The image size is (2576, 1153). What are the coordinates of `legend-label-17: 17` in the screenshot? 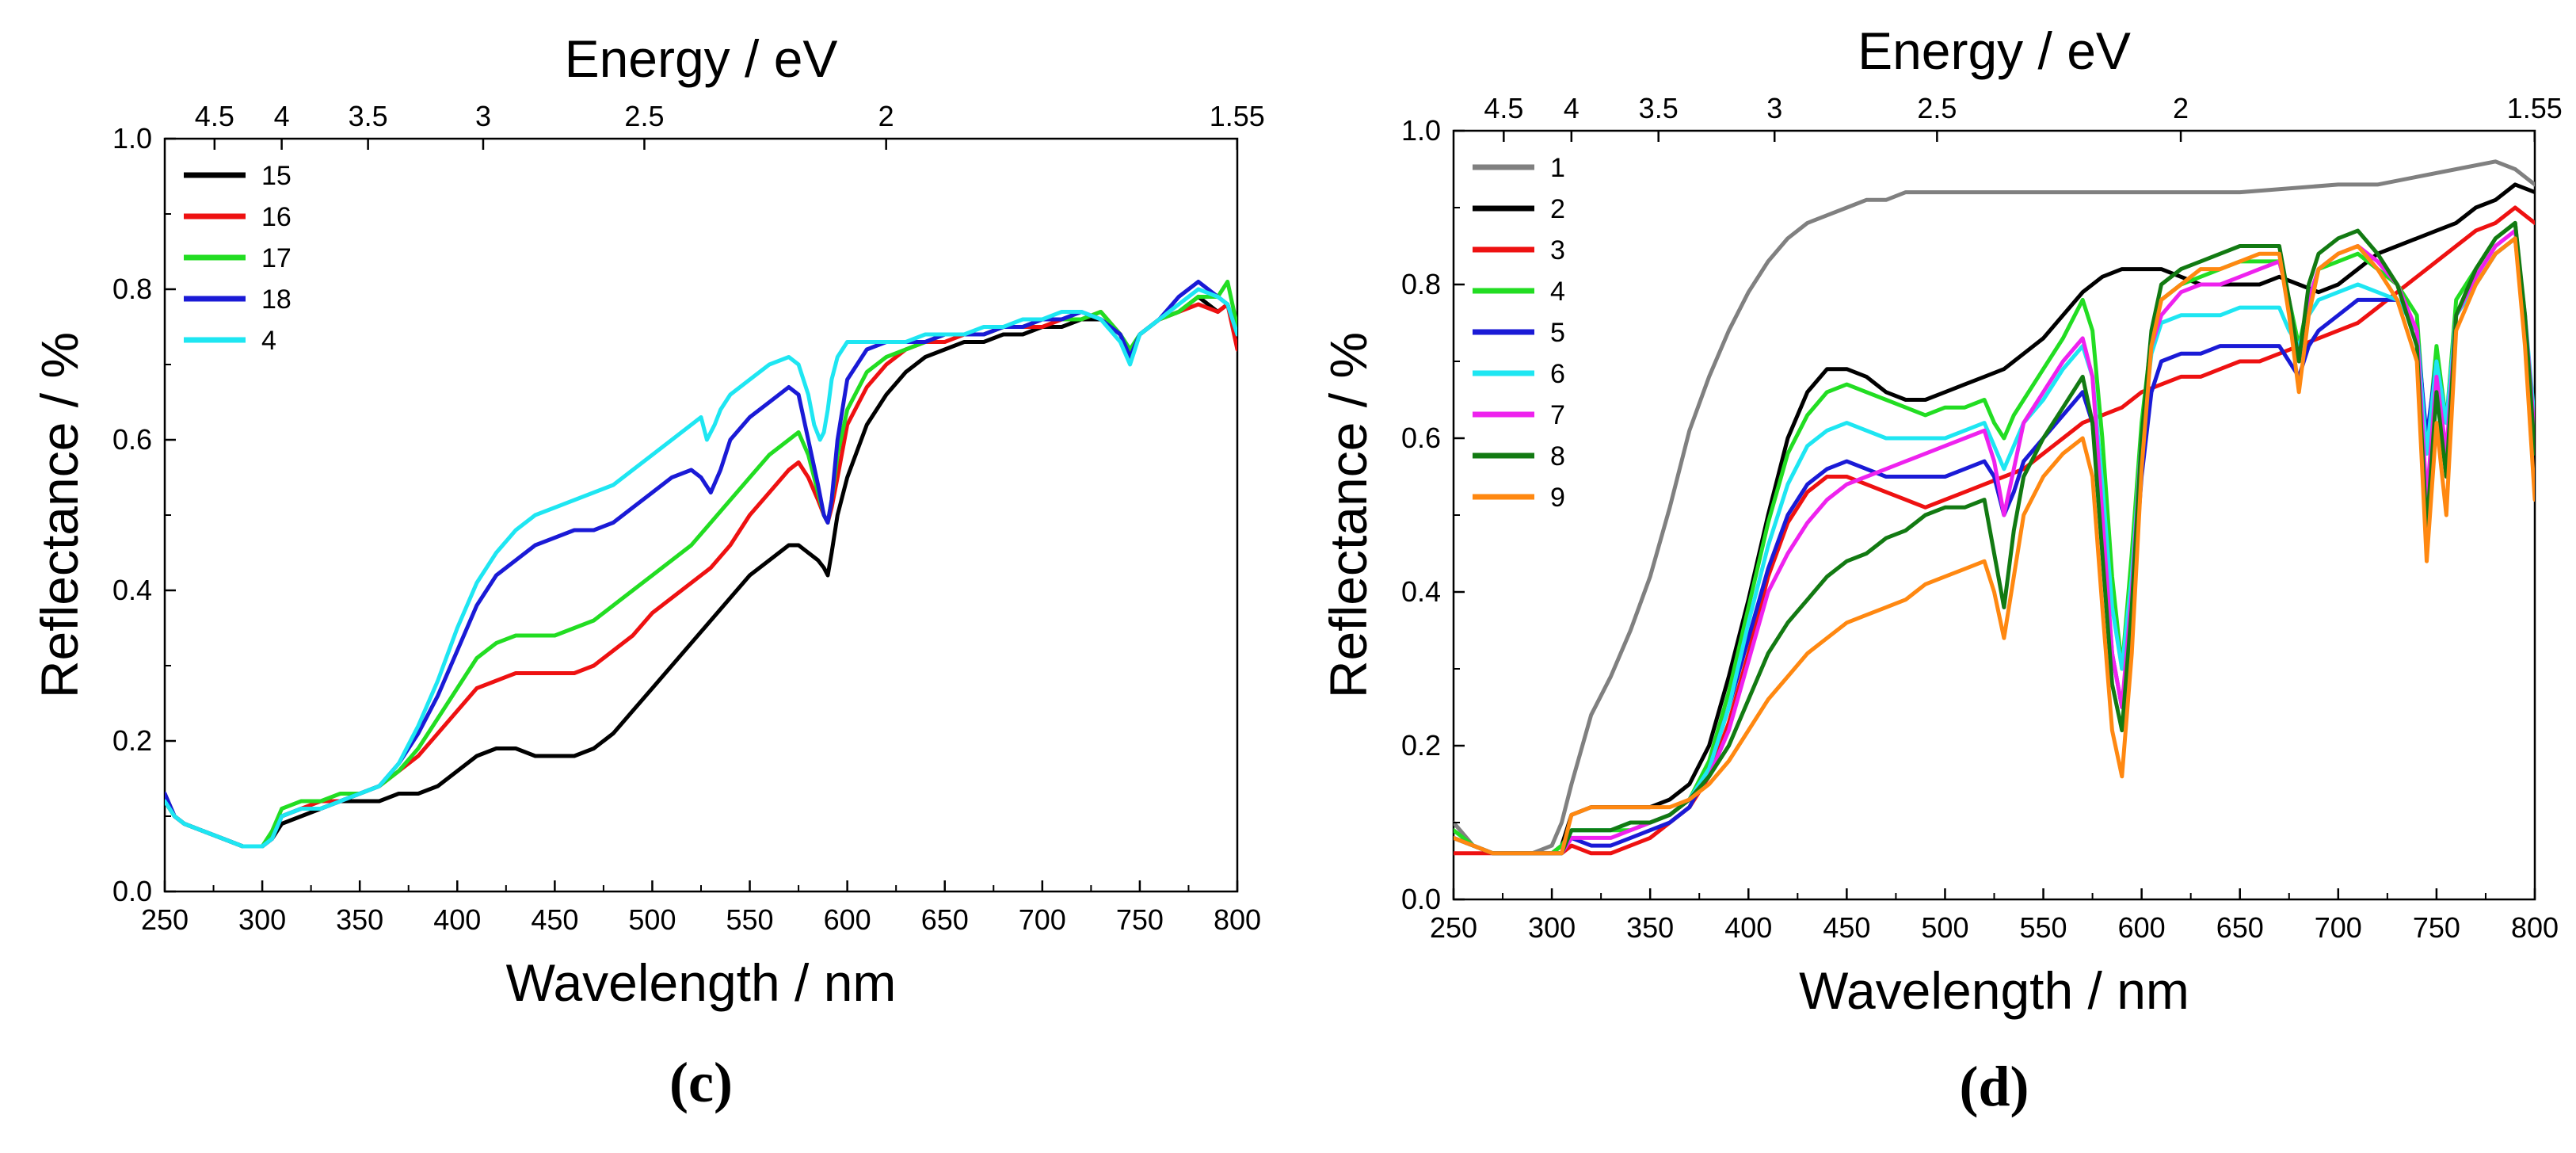 It's located at (277, 258).